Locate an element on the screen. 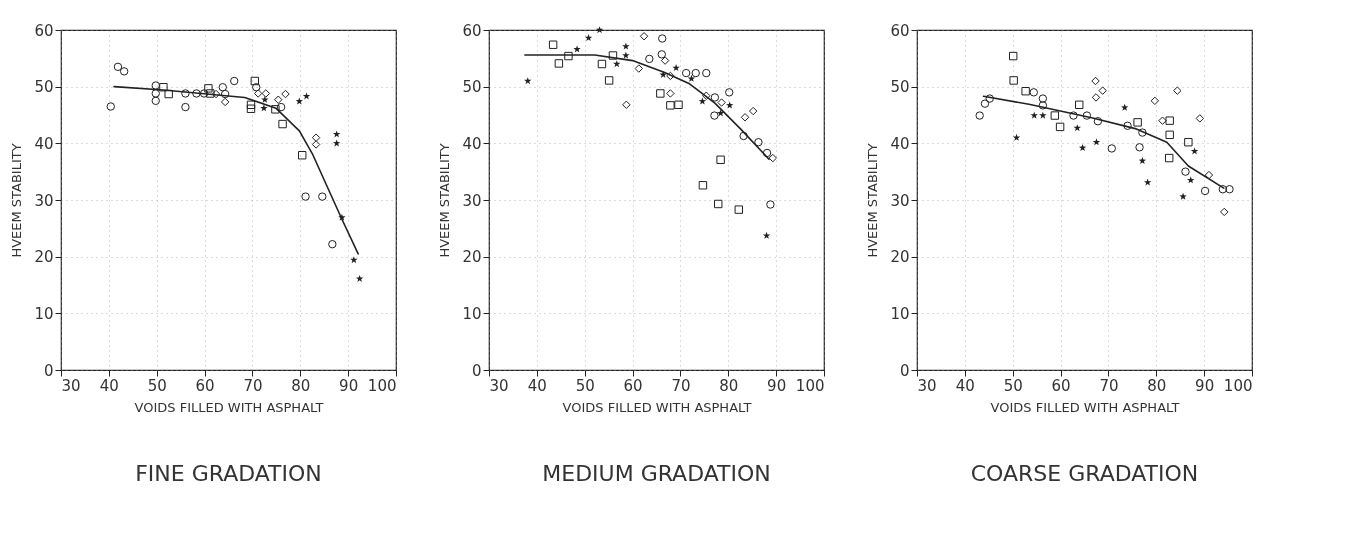  text: FINE GRADATION is located at coordinates (228, 473).